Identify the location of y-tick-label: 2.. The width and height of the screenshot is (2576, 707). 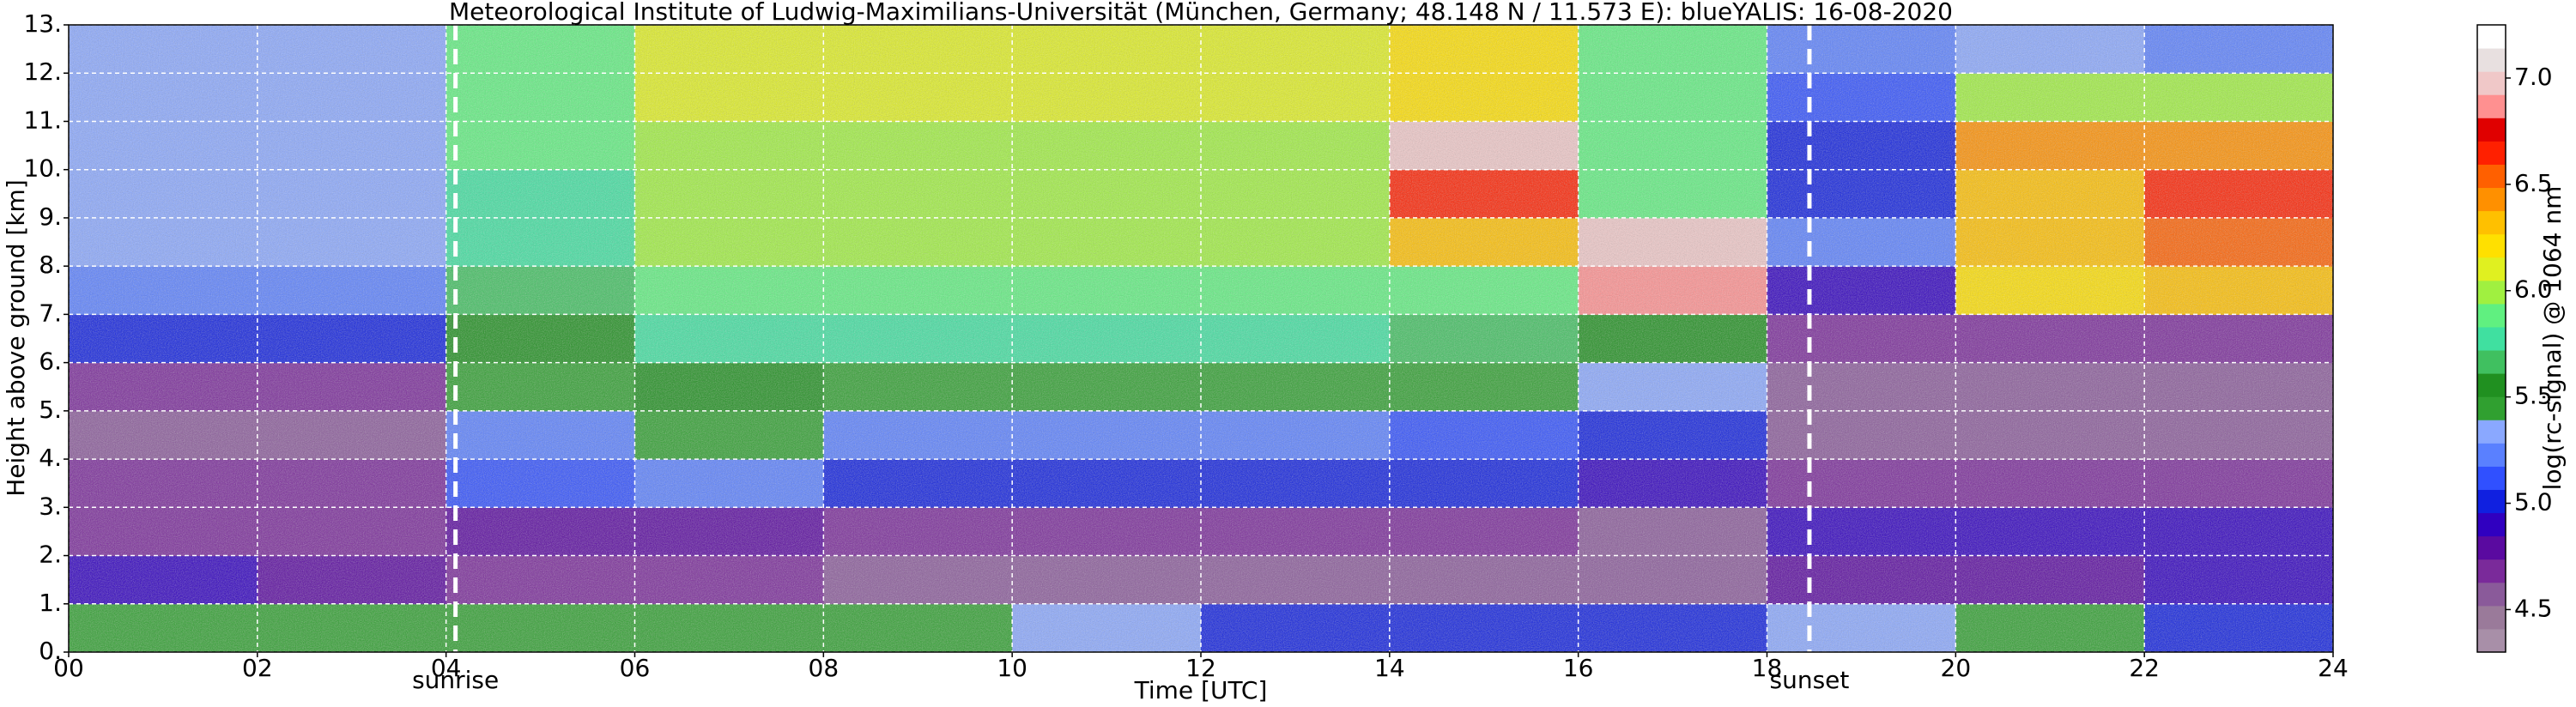
(50, 555).